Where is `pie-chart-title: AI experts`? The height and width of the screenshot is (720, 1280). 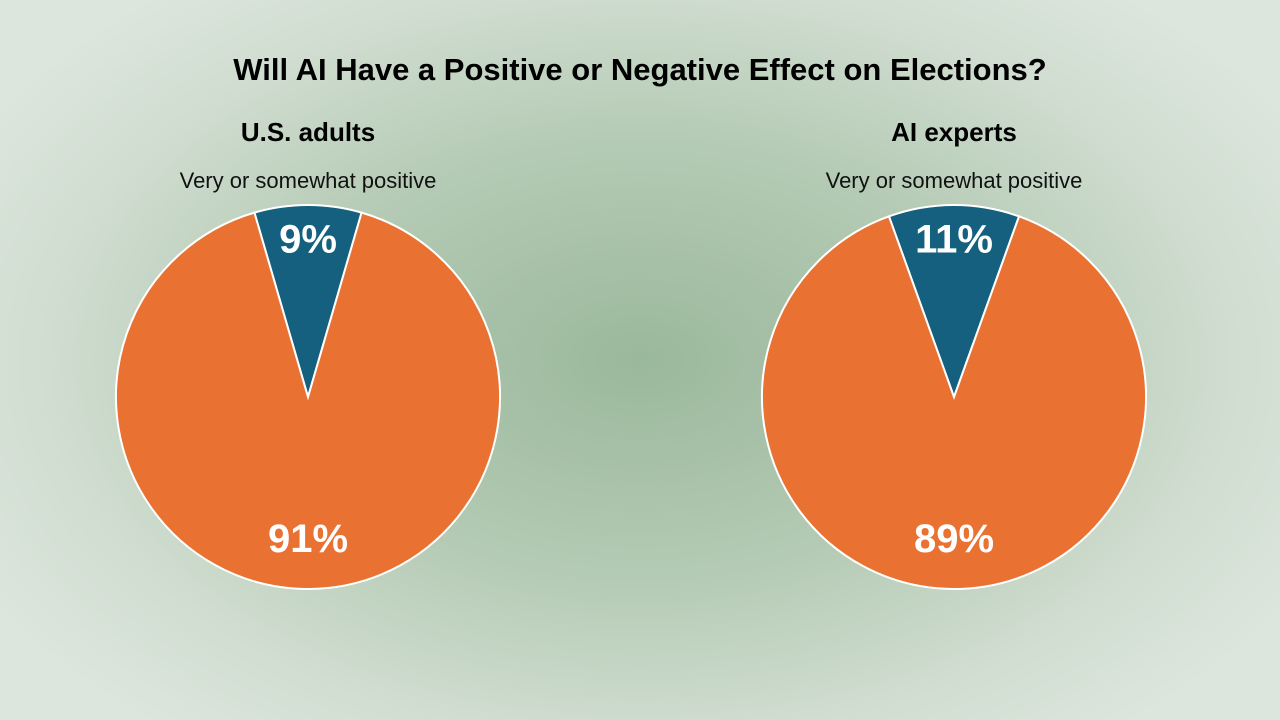
pie-chart-title: AI experts is located at coordinates (954, 132).